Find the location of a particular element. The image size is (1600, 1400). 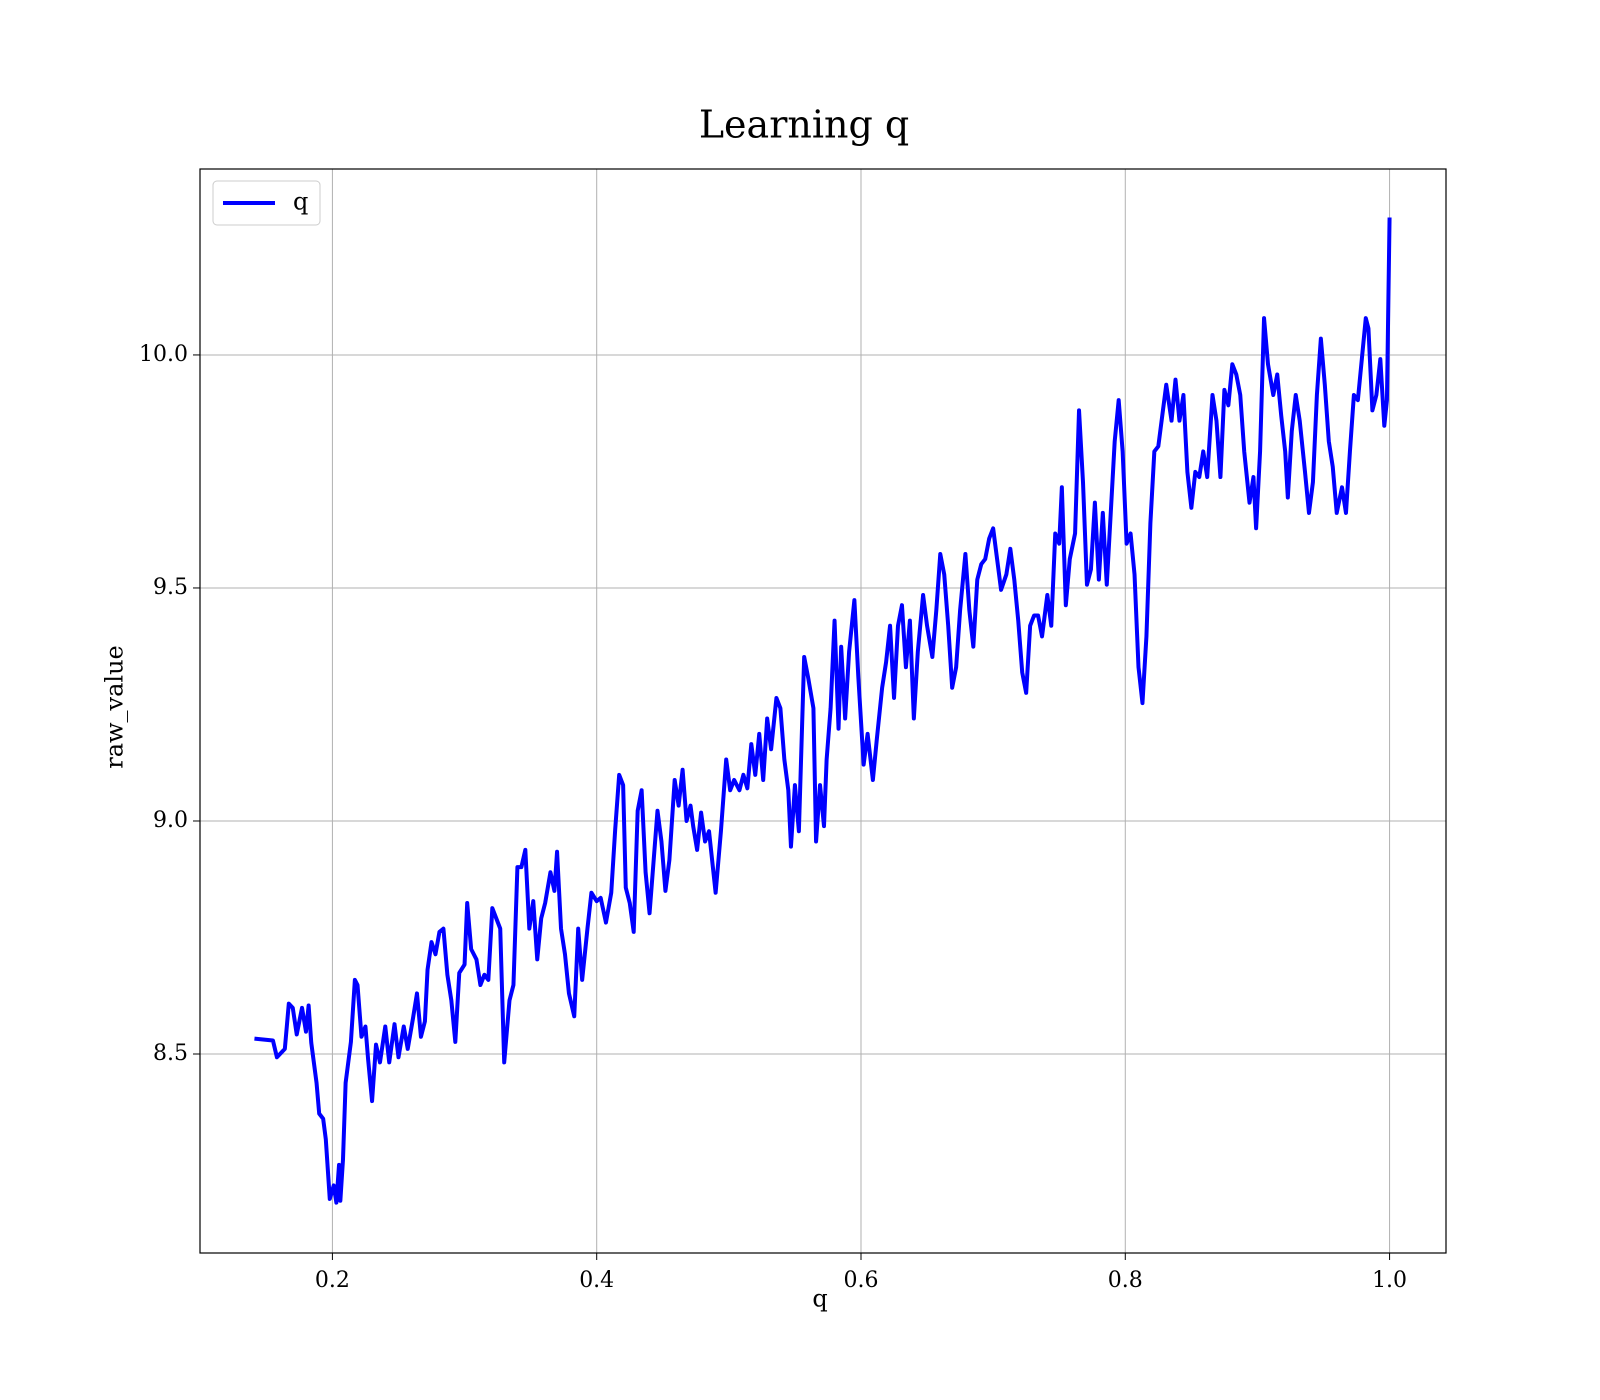

y-tick-label: 10.0 is located at coordinates (163, 354).